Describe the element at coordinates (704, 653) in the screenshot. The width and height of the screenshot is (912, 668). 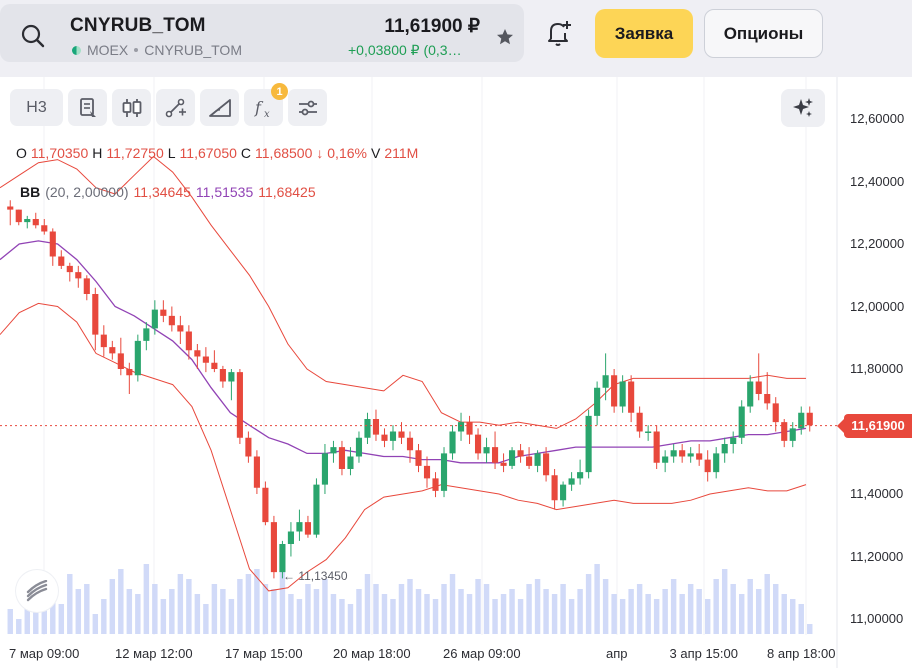
I see `time-tick-label: 3 апр 15:00` at that location.